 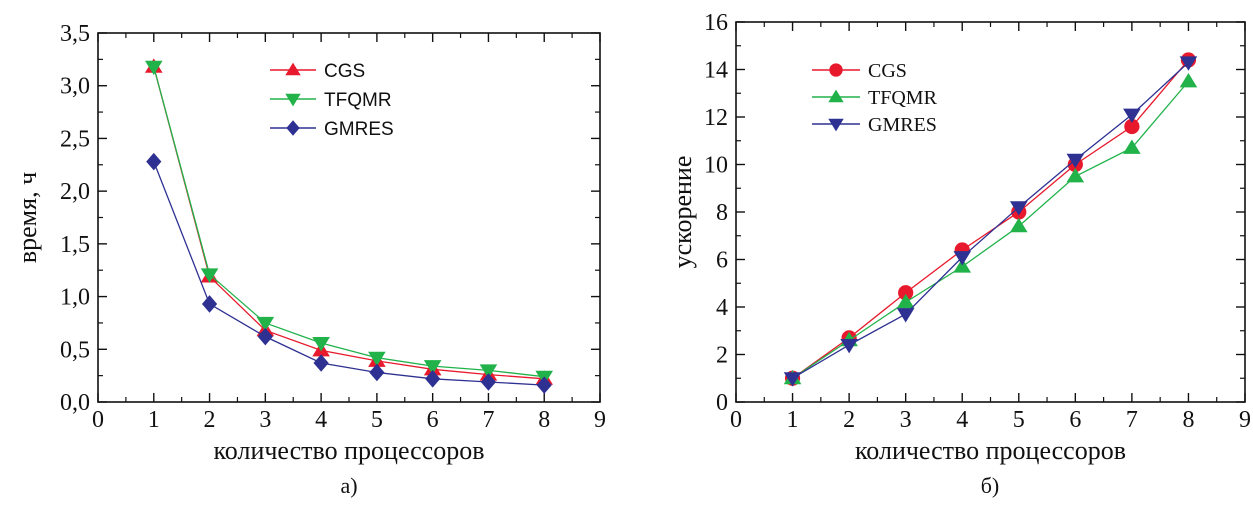 I want to click on y-tick-label: 0, so click(x=722, y=403).